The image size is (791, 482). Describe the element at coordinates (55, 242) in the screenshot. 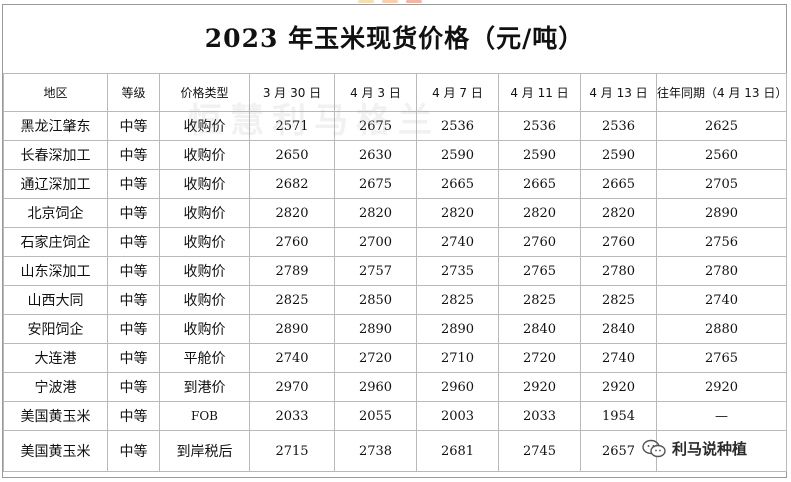

I see `cell-region: 石家庄饲企` at that location.